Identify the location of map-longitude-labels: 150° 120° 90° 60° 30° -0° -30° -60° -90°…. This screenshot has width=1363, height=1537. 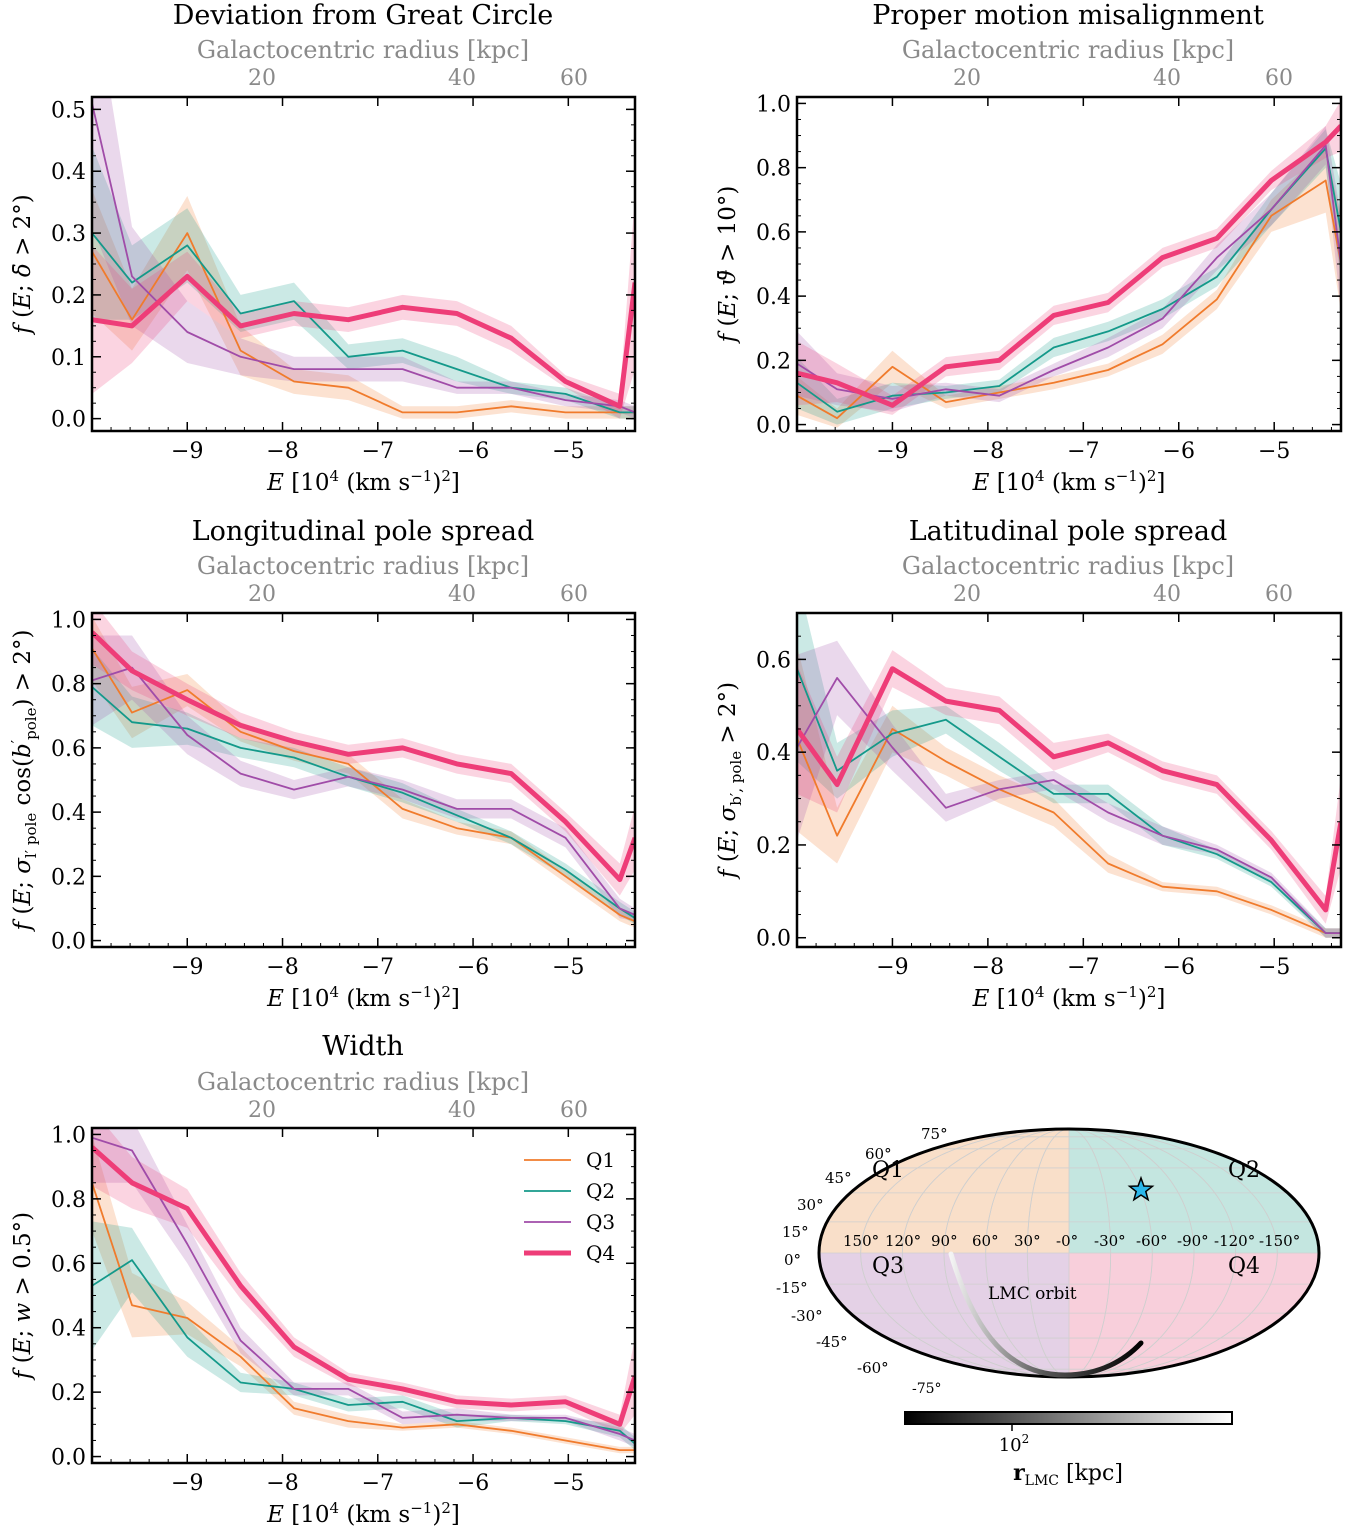
(1071, 1241).